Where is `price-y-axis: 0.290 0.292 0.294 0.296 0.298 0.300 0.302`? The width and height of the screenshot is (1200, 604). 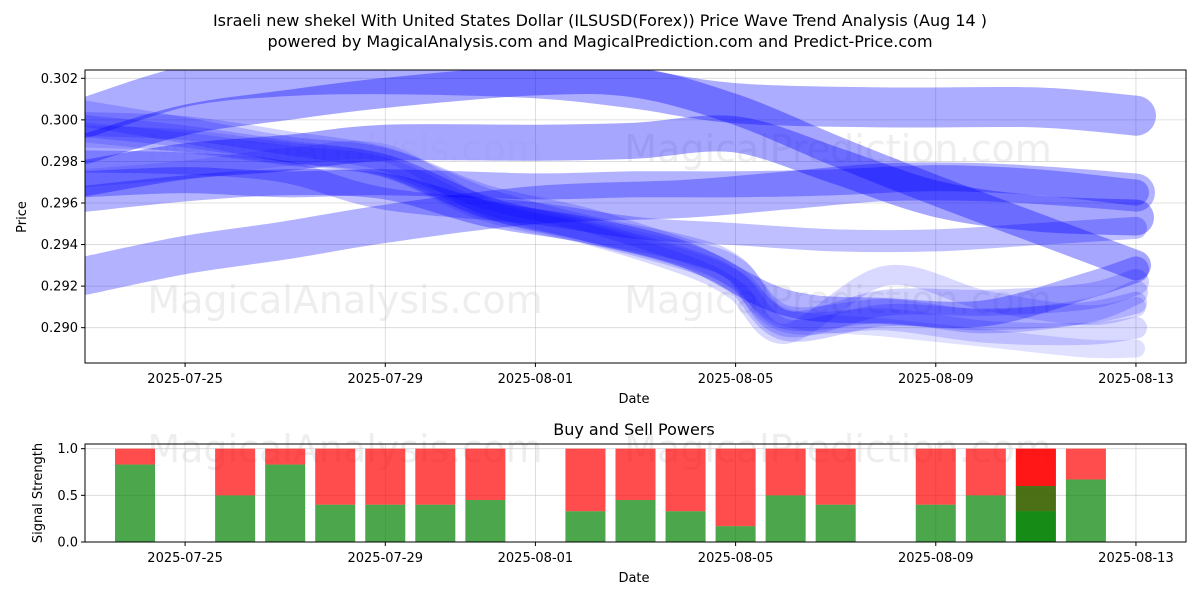 price-y-axis: 0.290 0.292 0.294 0.296 0.298 0.300 0.302 is located at coordinates (63, 204).